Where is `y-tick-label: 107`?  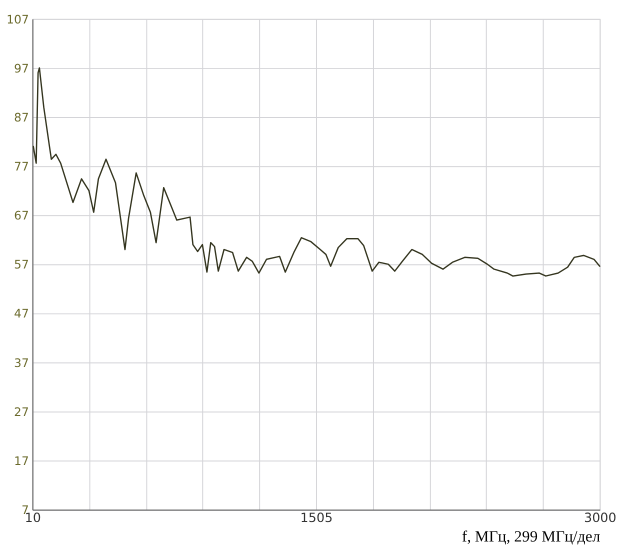
y-tick-label: 107 is located at coordinates (17, 19).